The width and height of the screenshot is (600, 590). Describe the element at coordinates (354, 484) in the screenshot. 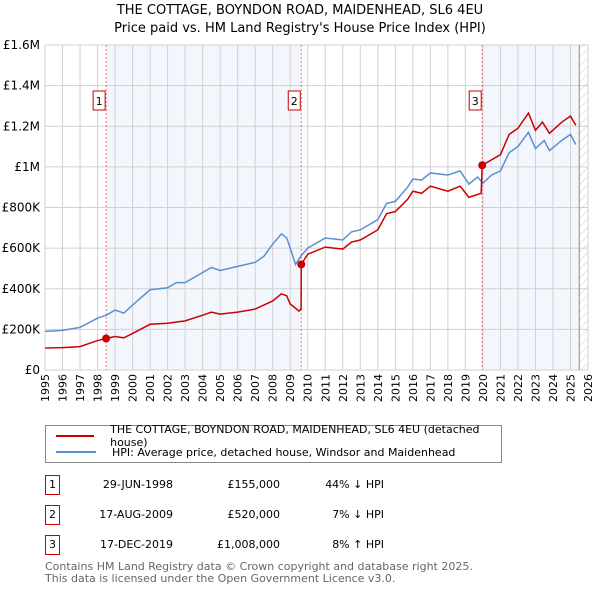

I see `sale-hpi-diff: 44% ↓ HPI` at that location.